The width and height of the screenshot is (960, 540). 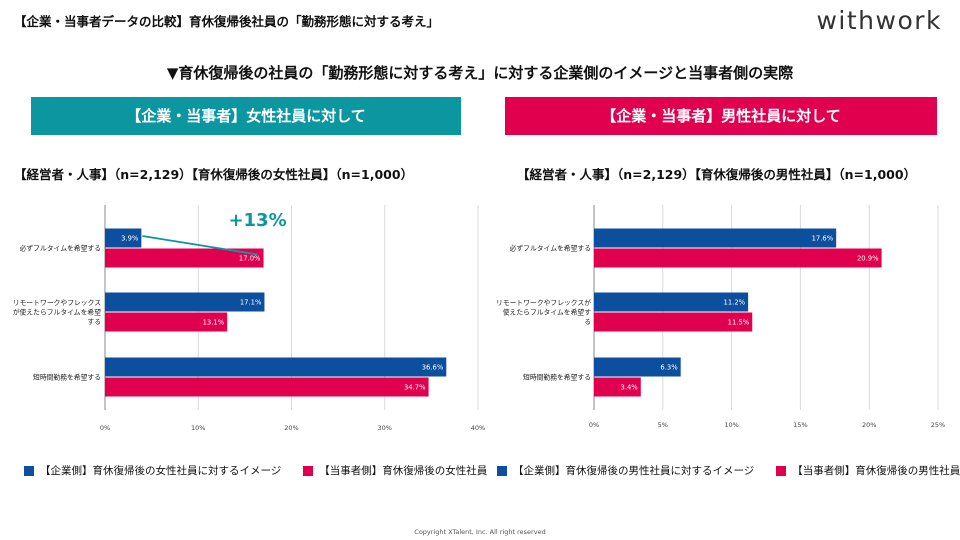 I want to click on left-category-label: する, so click(x=94, y=322).